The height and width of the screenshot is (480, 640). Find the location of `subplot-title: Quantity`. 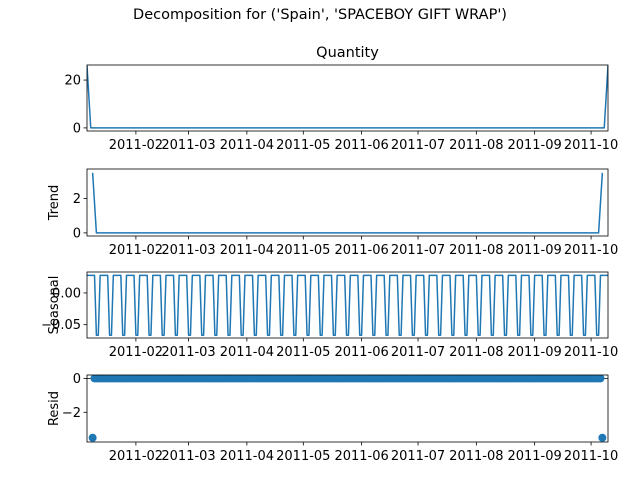

subplot-title: Quantity is located at coordinates (347, 53).